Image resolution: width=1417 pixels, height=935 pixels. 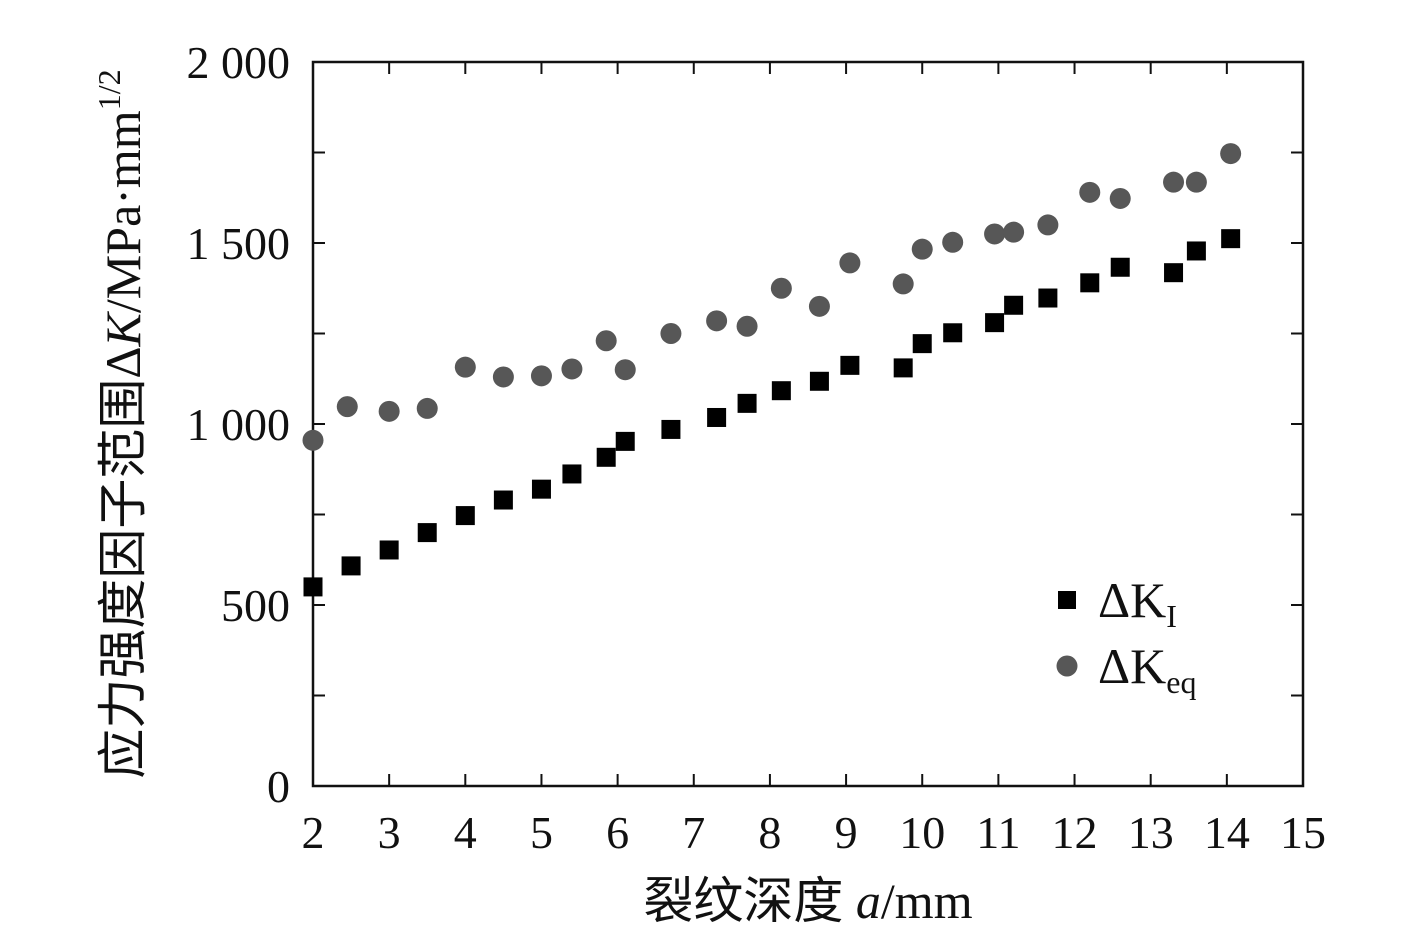 I want to click on x-tick-label: 13, so click(x=1151, y=832).